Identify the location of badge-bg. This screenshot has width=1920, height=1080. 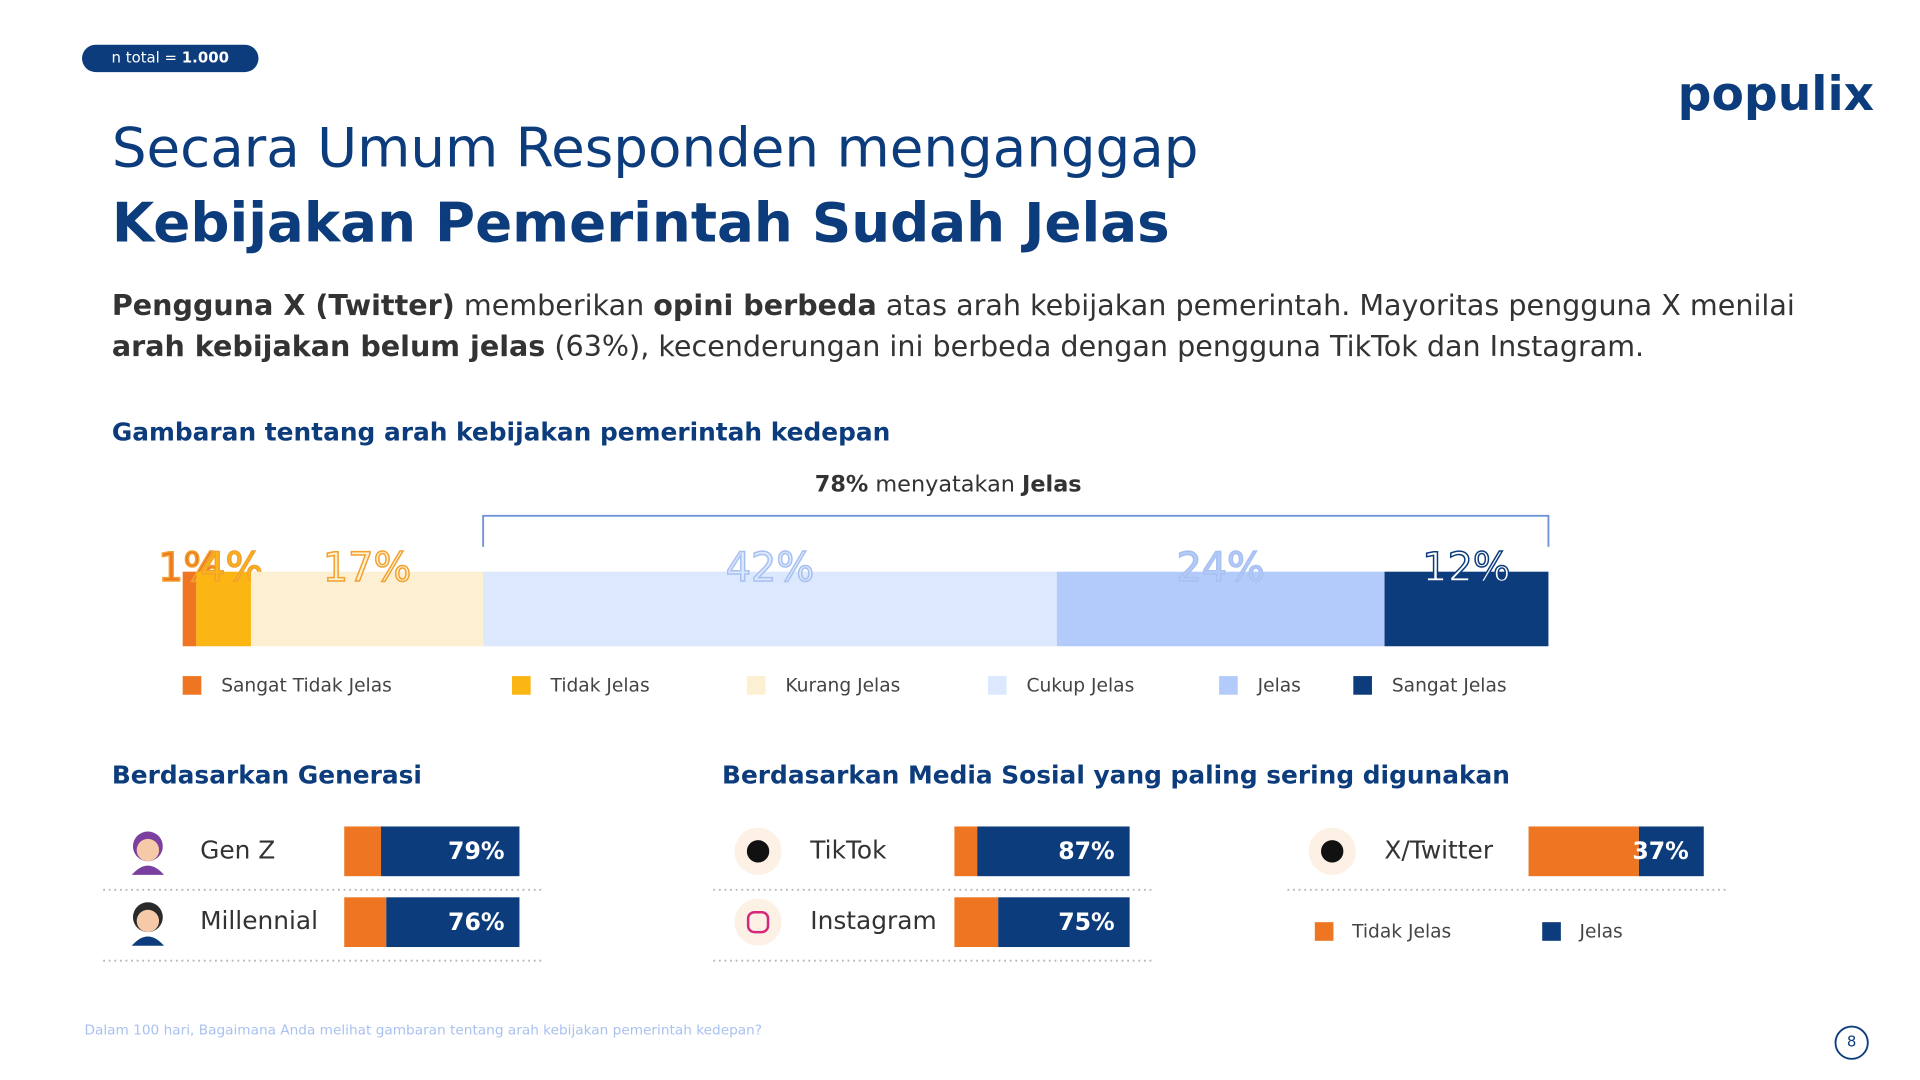
(170, 58).